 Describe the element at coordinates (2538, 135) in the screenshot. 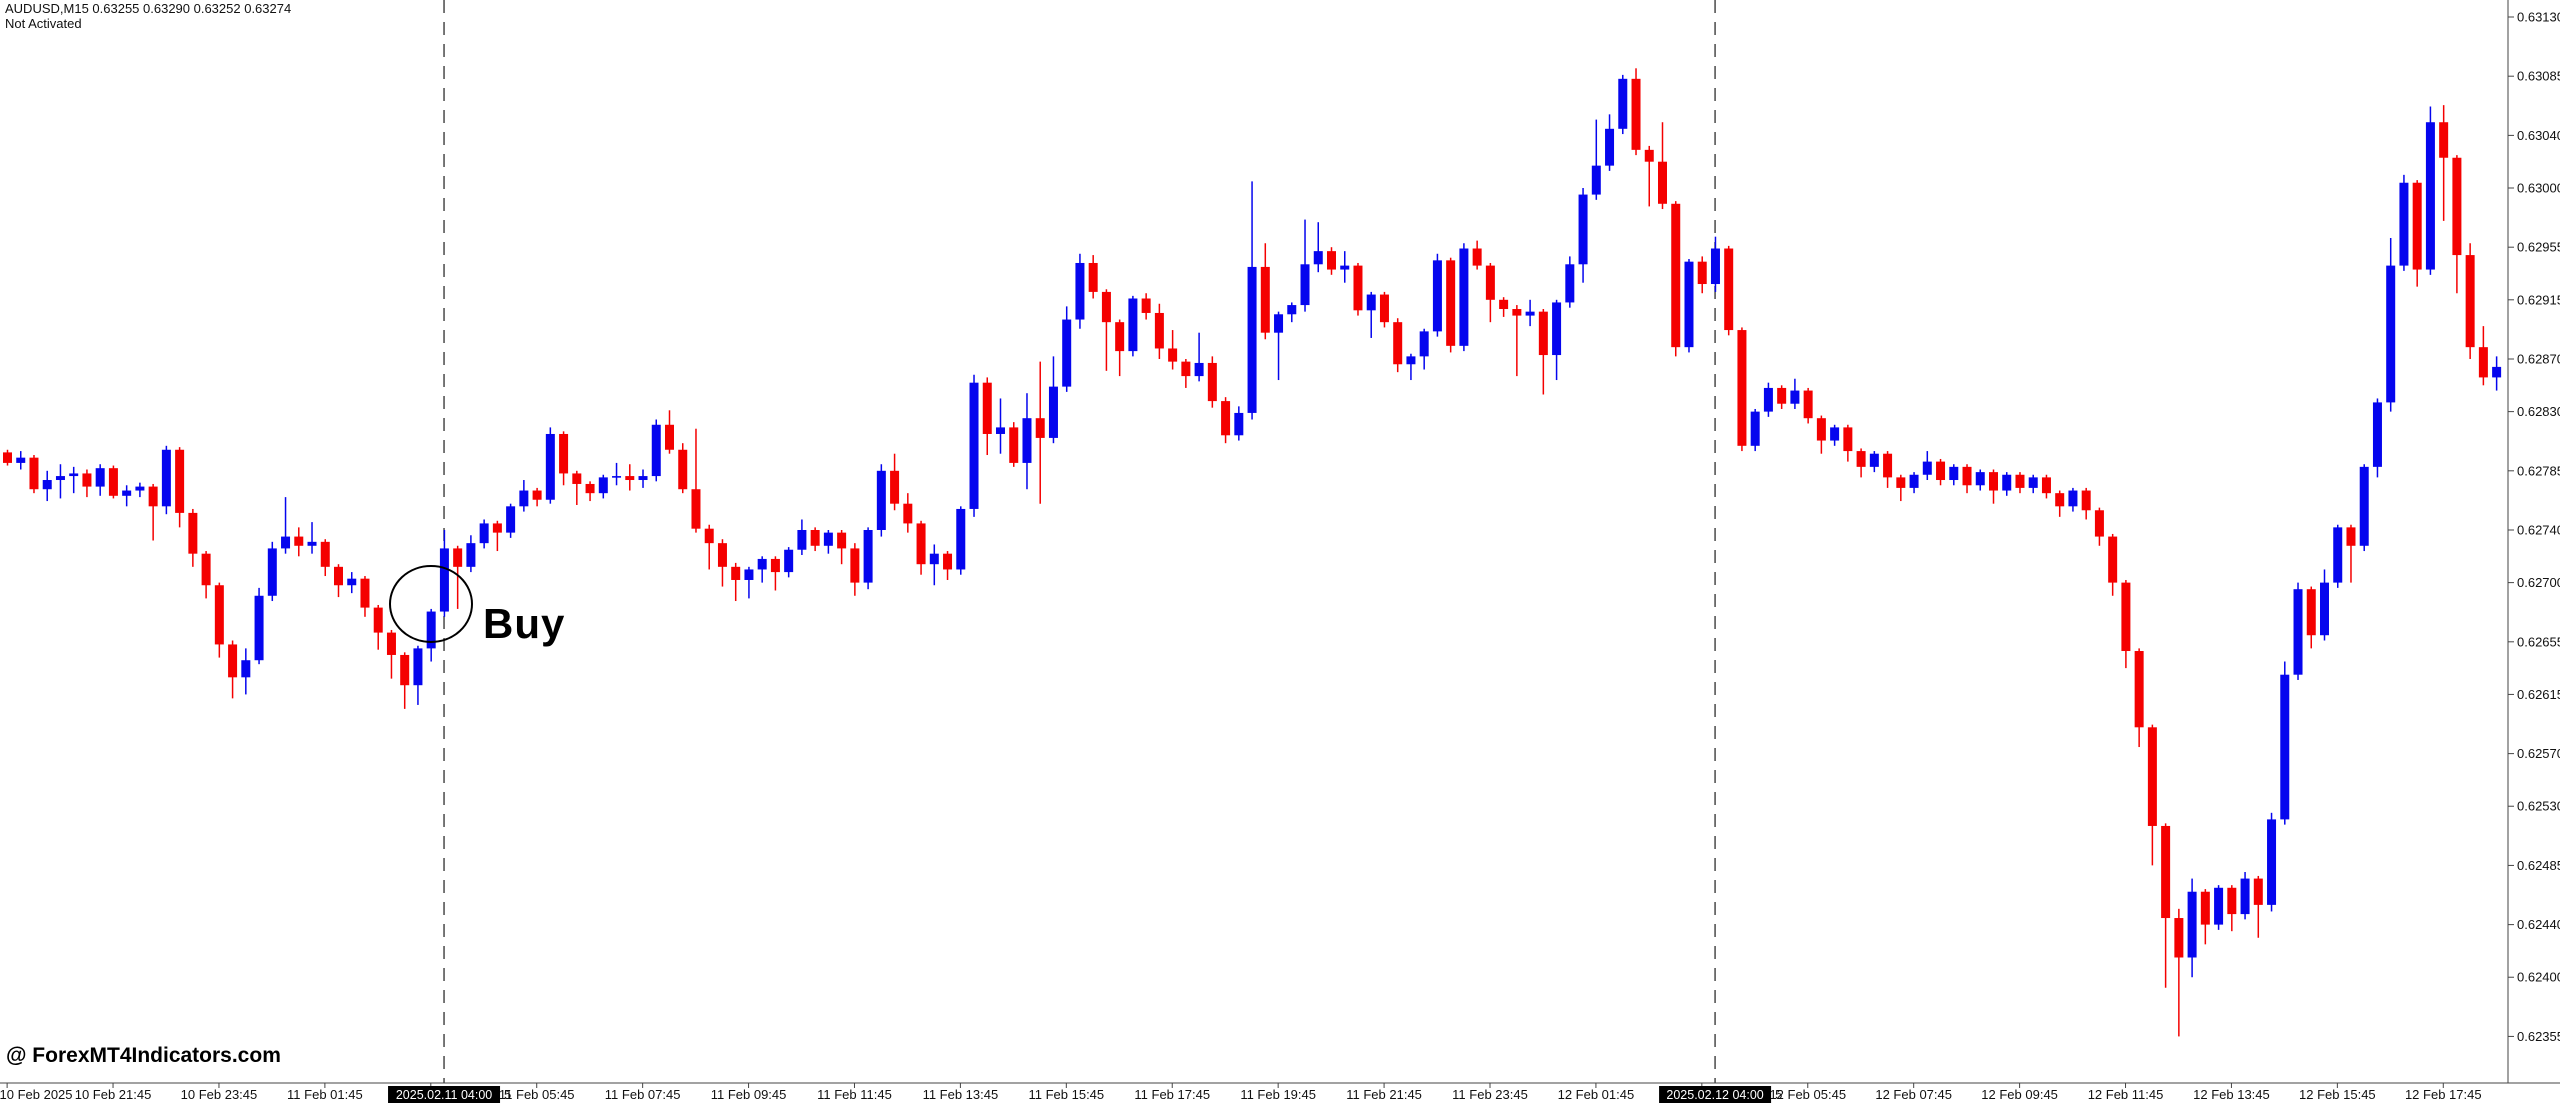

I see `price-axis-label: 0.63040` at that location.